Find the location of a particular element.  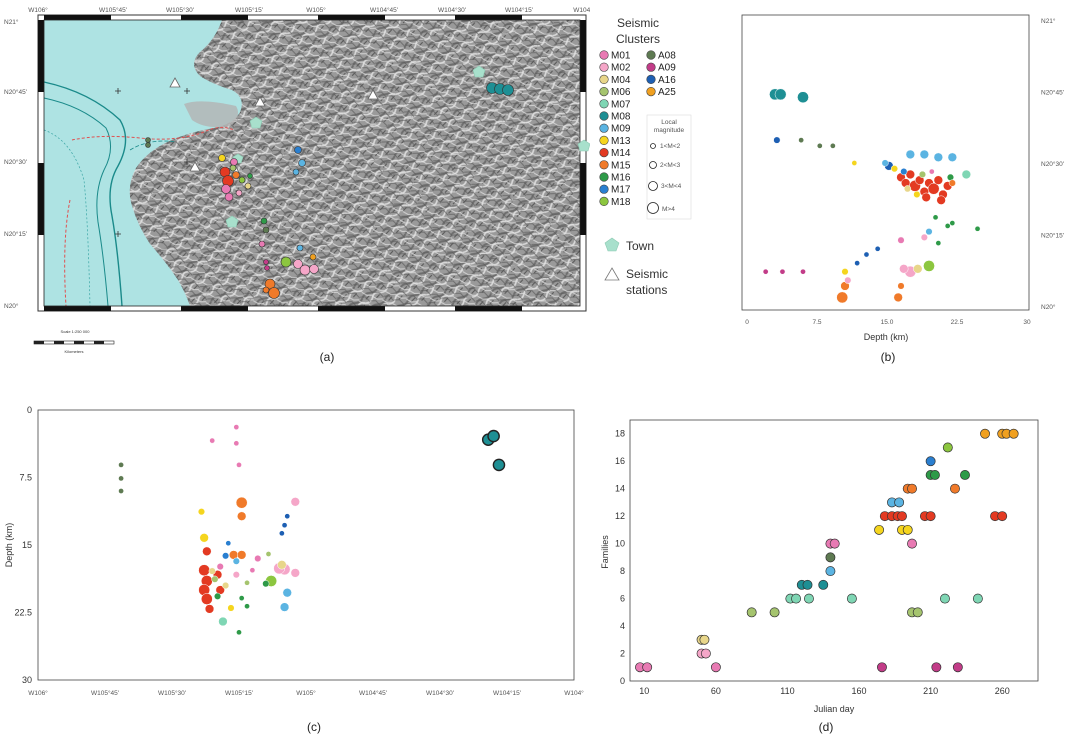

y-tick-label: 10 is located at coordinates (620, 544).